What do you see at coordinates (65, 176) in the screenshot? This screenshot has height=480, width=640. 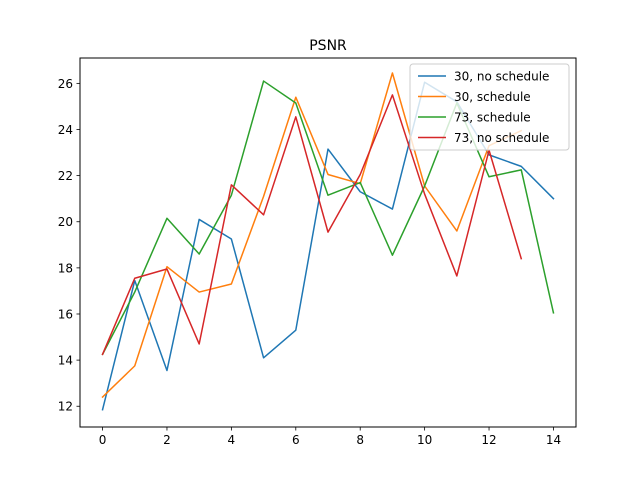 I see `y-tick-label: 22` at bounding box center [65, 176].